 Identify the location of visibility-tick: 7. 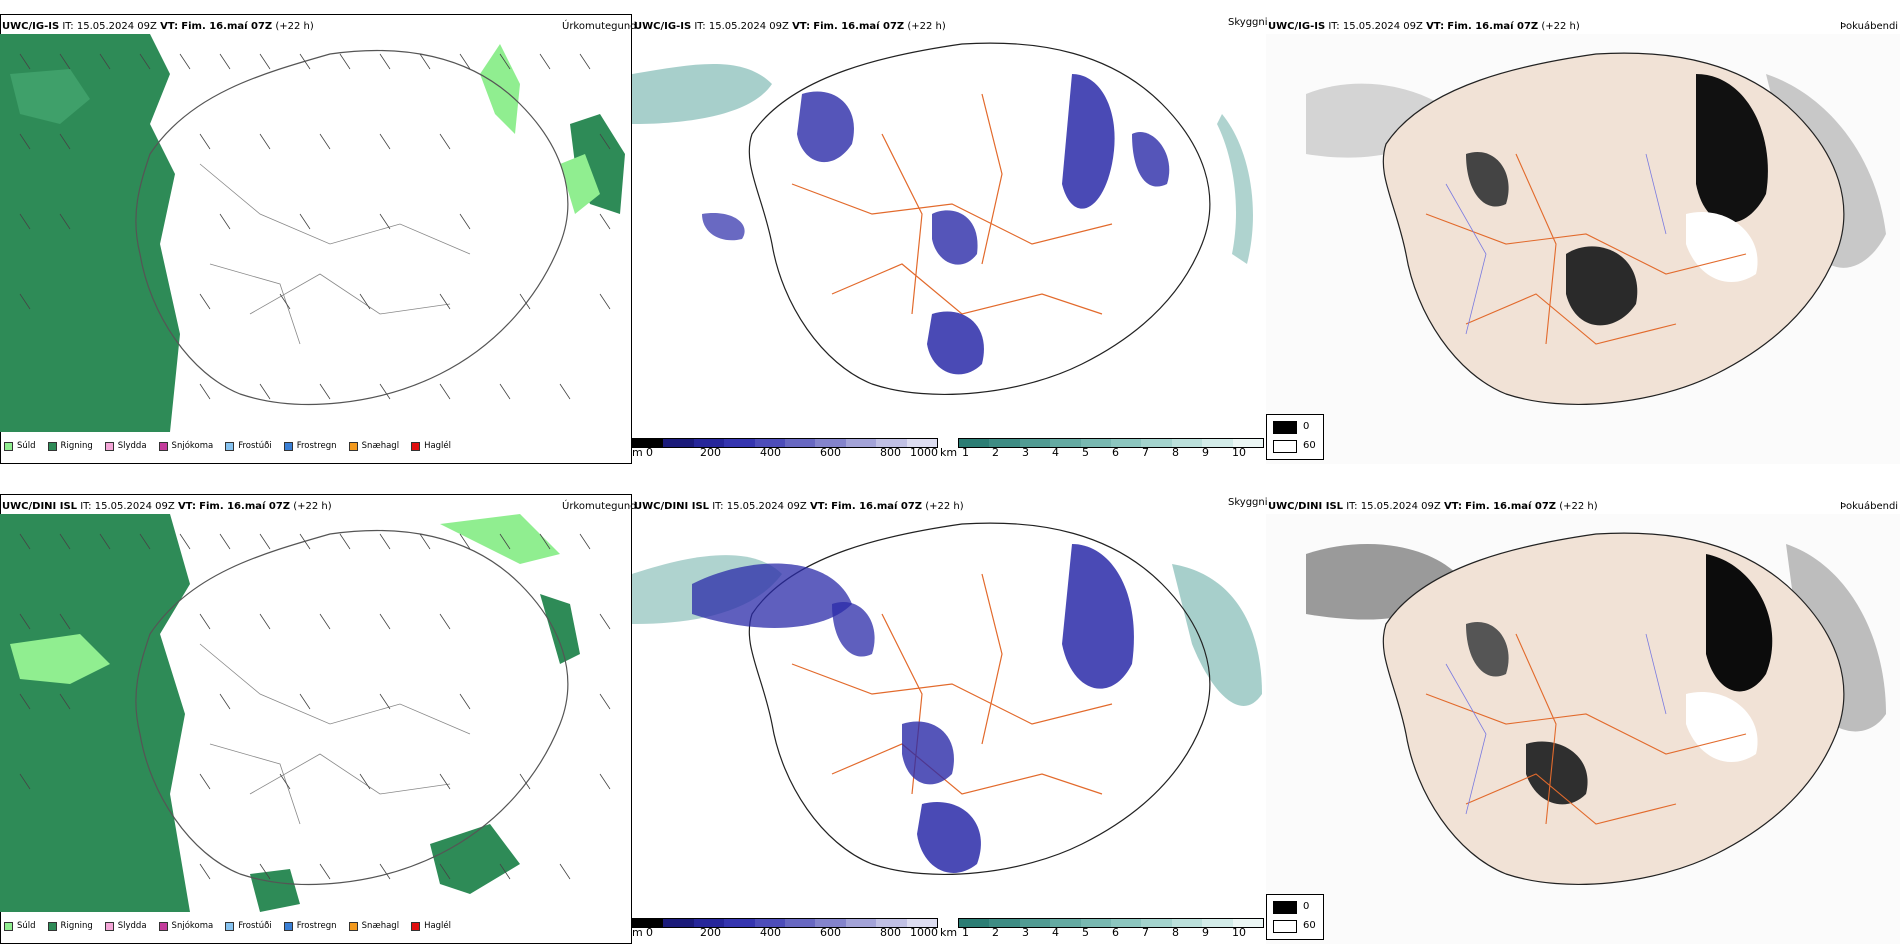
(1145, 932).